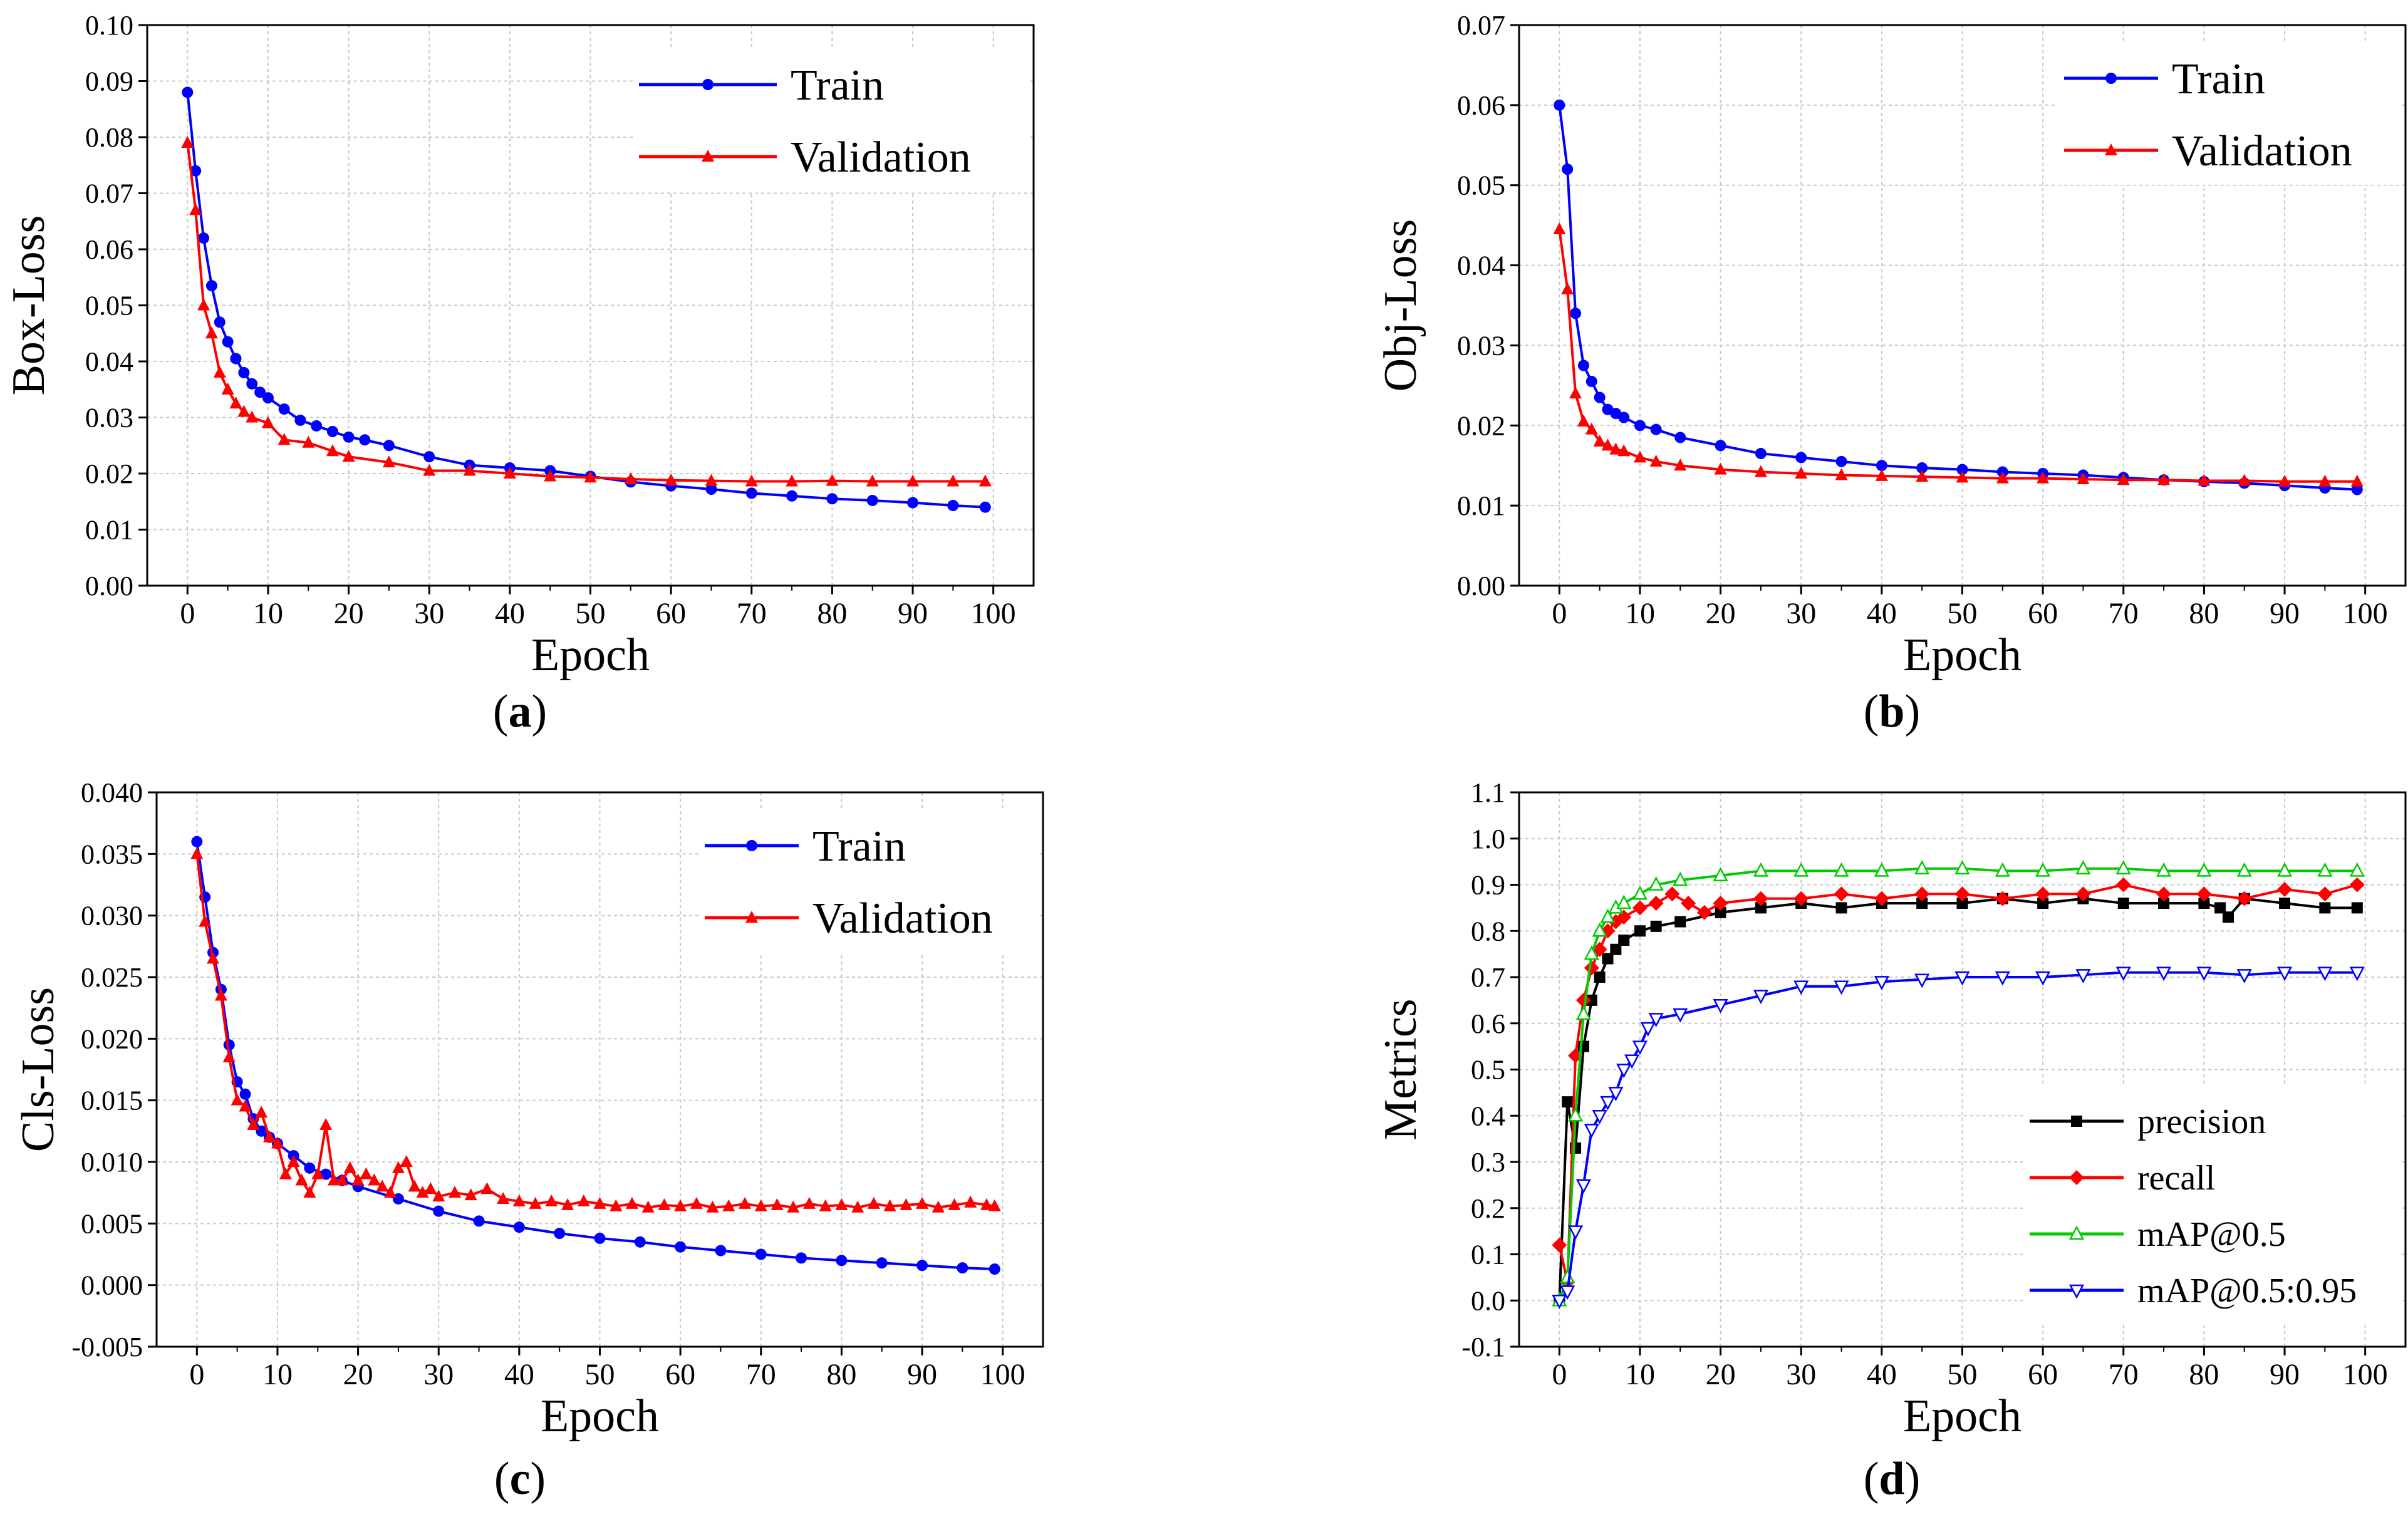 This screenshot has width=2408, height=1539. Describe the element at coordinates (1488, 1300) in the screenshot. I see `y-tick-label: 0.0` at that location.